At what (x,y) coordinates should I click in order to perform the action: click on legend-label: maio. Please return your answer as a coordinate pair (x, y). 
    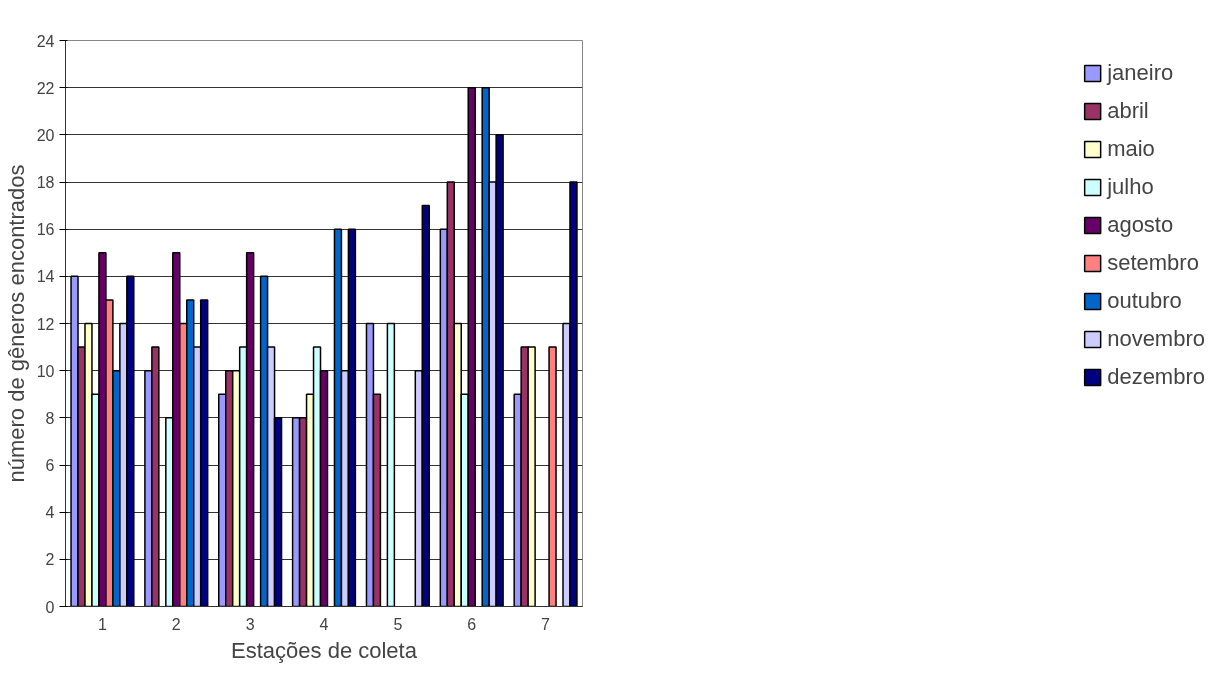
    Looking at the image, I should click on (1131, 149).